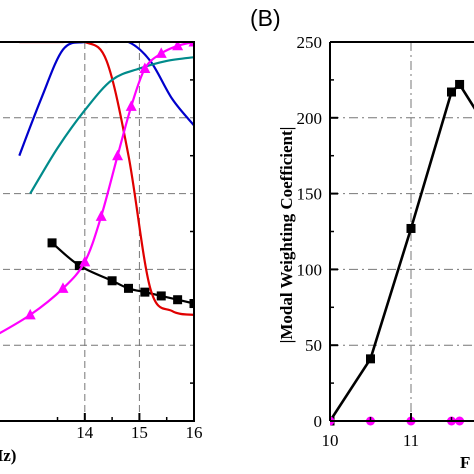  Describe the element at coordinates (8, 455) in the screenshot. I see `panel-a-x-axis-title: Hz)` at that location.